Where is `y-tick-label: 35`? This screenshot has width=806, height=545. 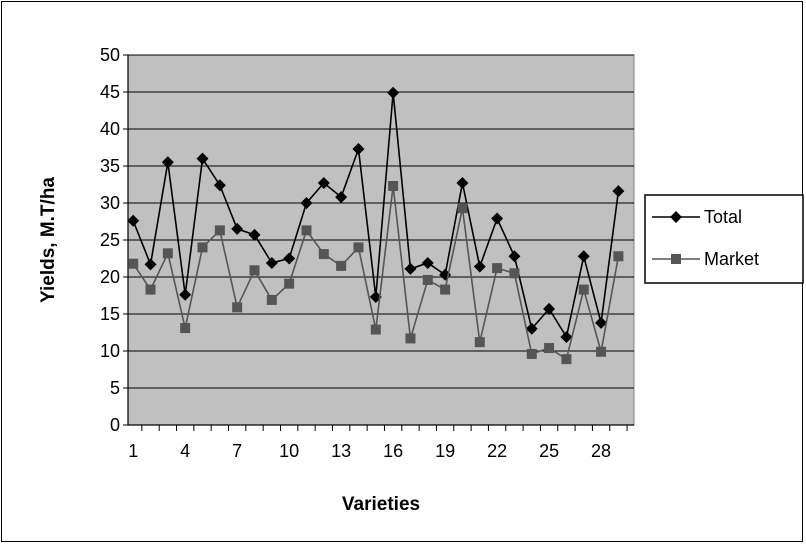 y-tick-label: 35 is located at coordinates (110, 166).